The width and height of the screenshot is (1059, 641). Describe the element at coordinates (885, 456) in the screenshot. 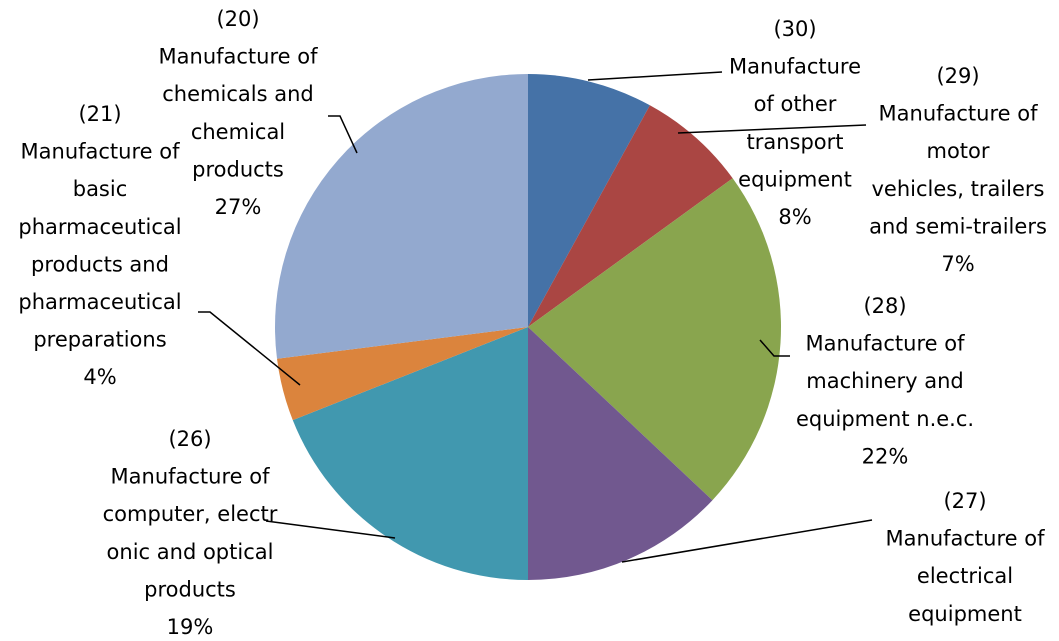

I see `value-label: 22%` at that location.